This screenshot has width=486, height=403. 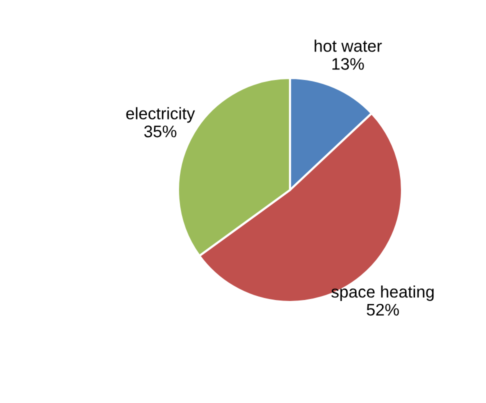 I want to click on slice-label: hot water, so click(x=348, y=46).